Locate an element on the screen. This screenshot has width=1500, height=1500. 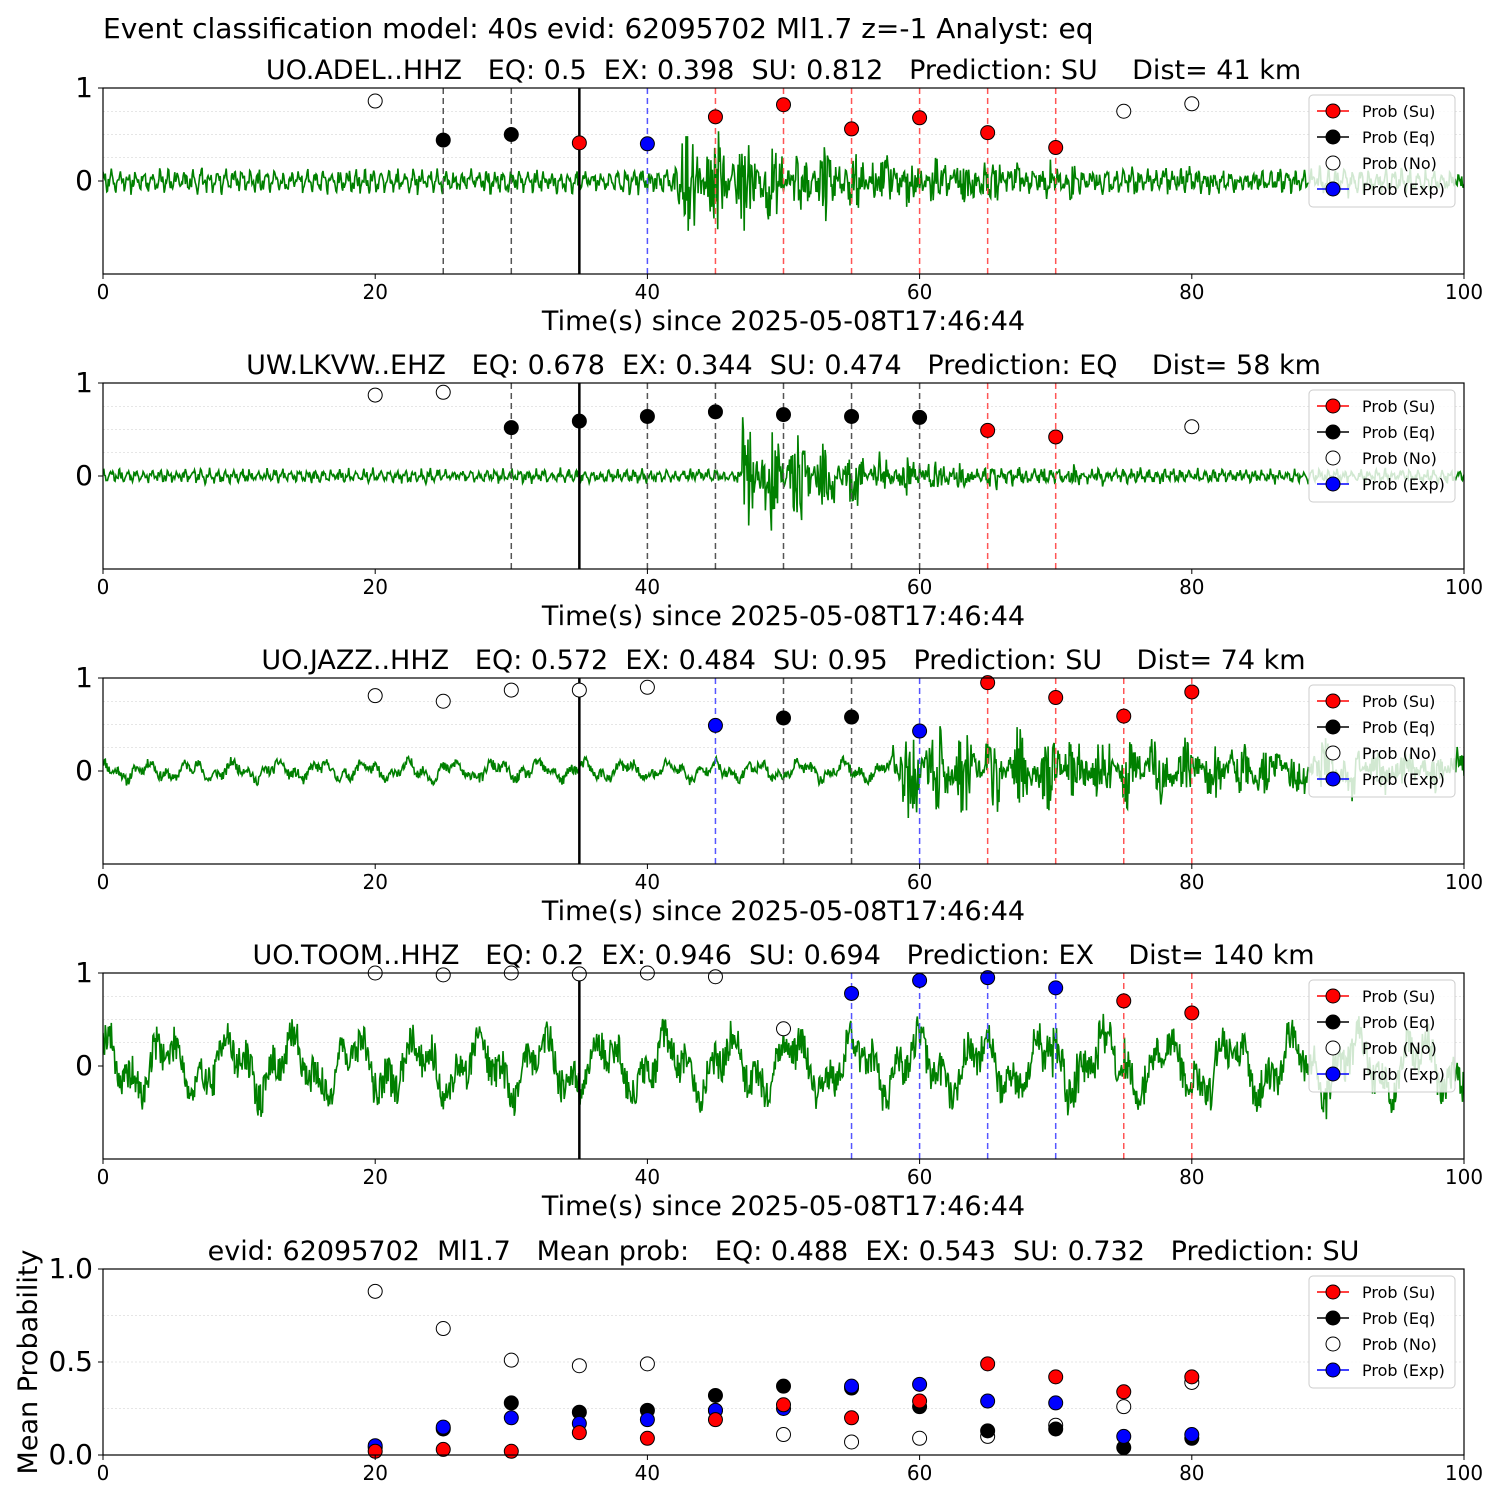
legend-label: Prob (Eq) is located at coordinates (1398, 1022).